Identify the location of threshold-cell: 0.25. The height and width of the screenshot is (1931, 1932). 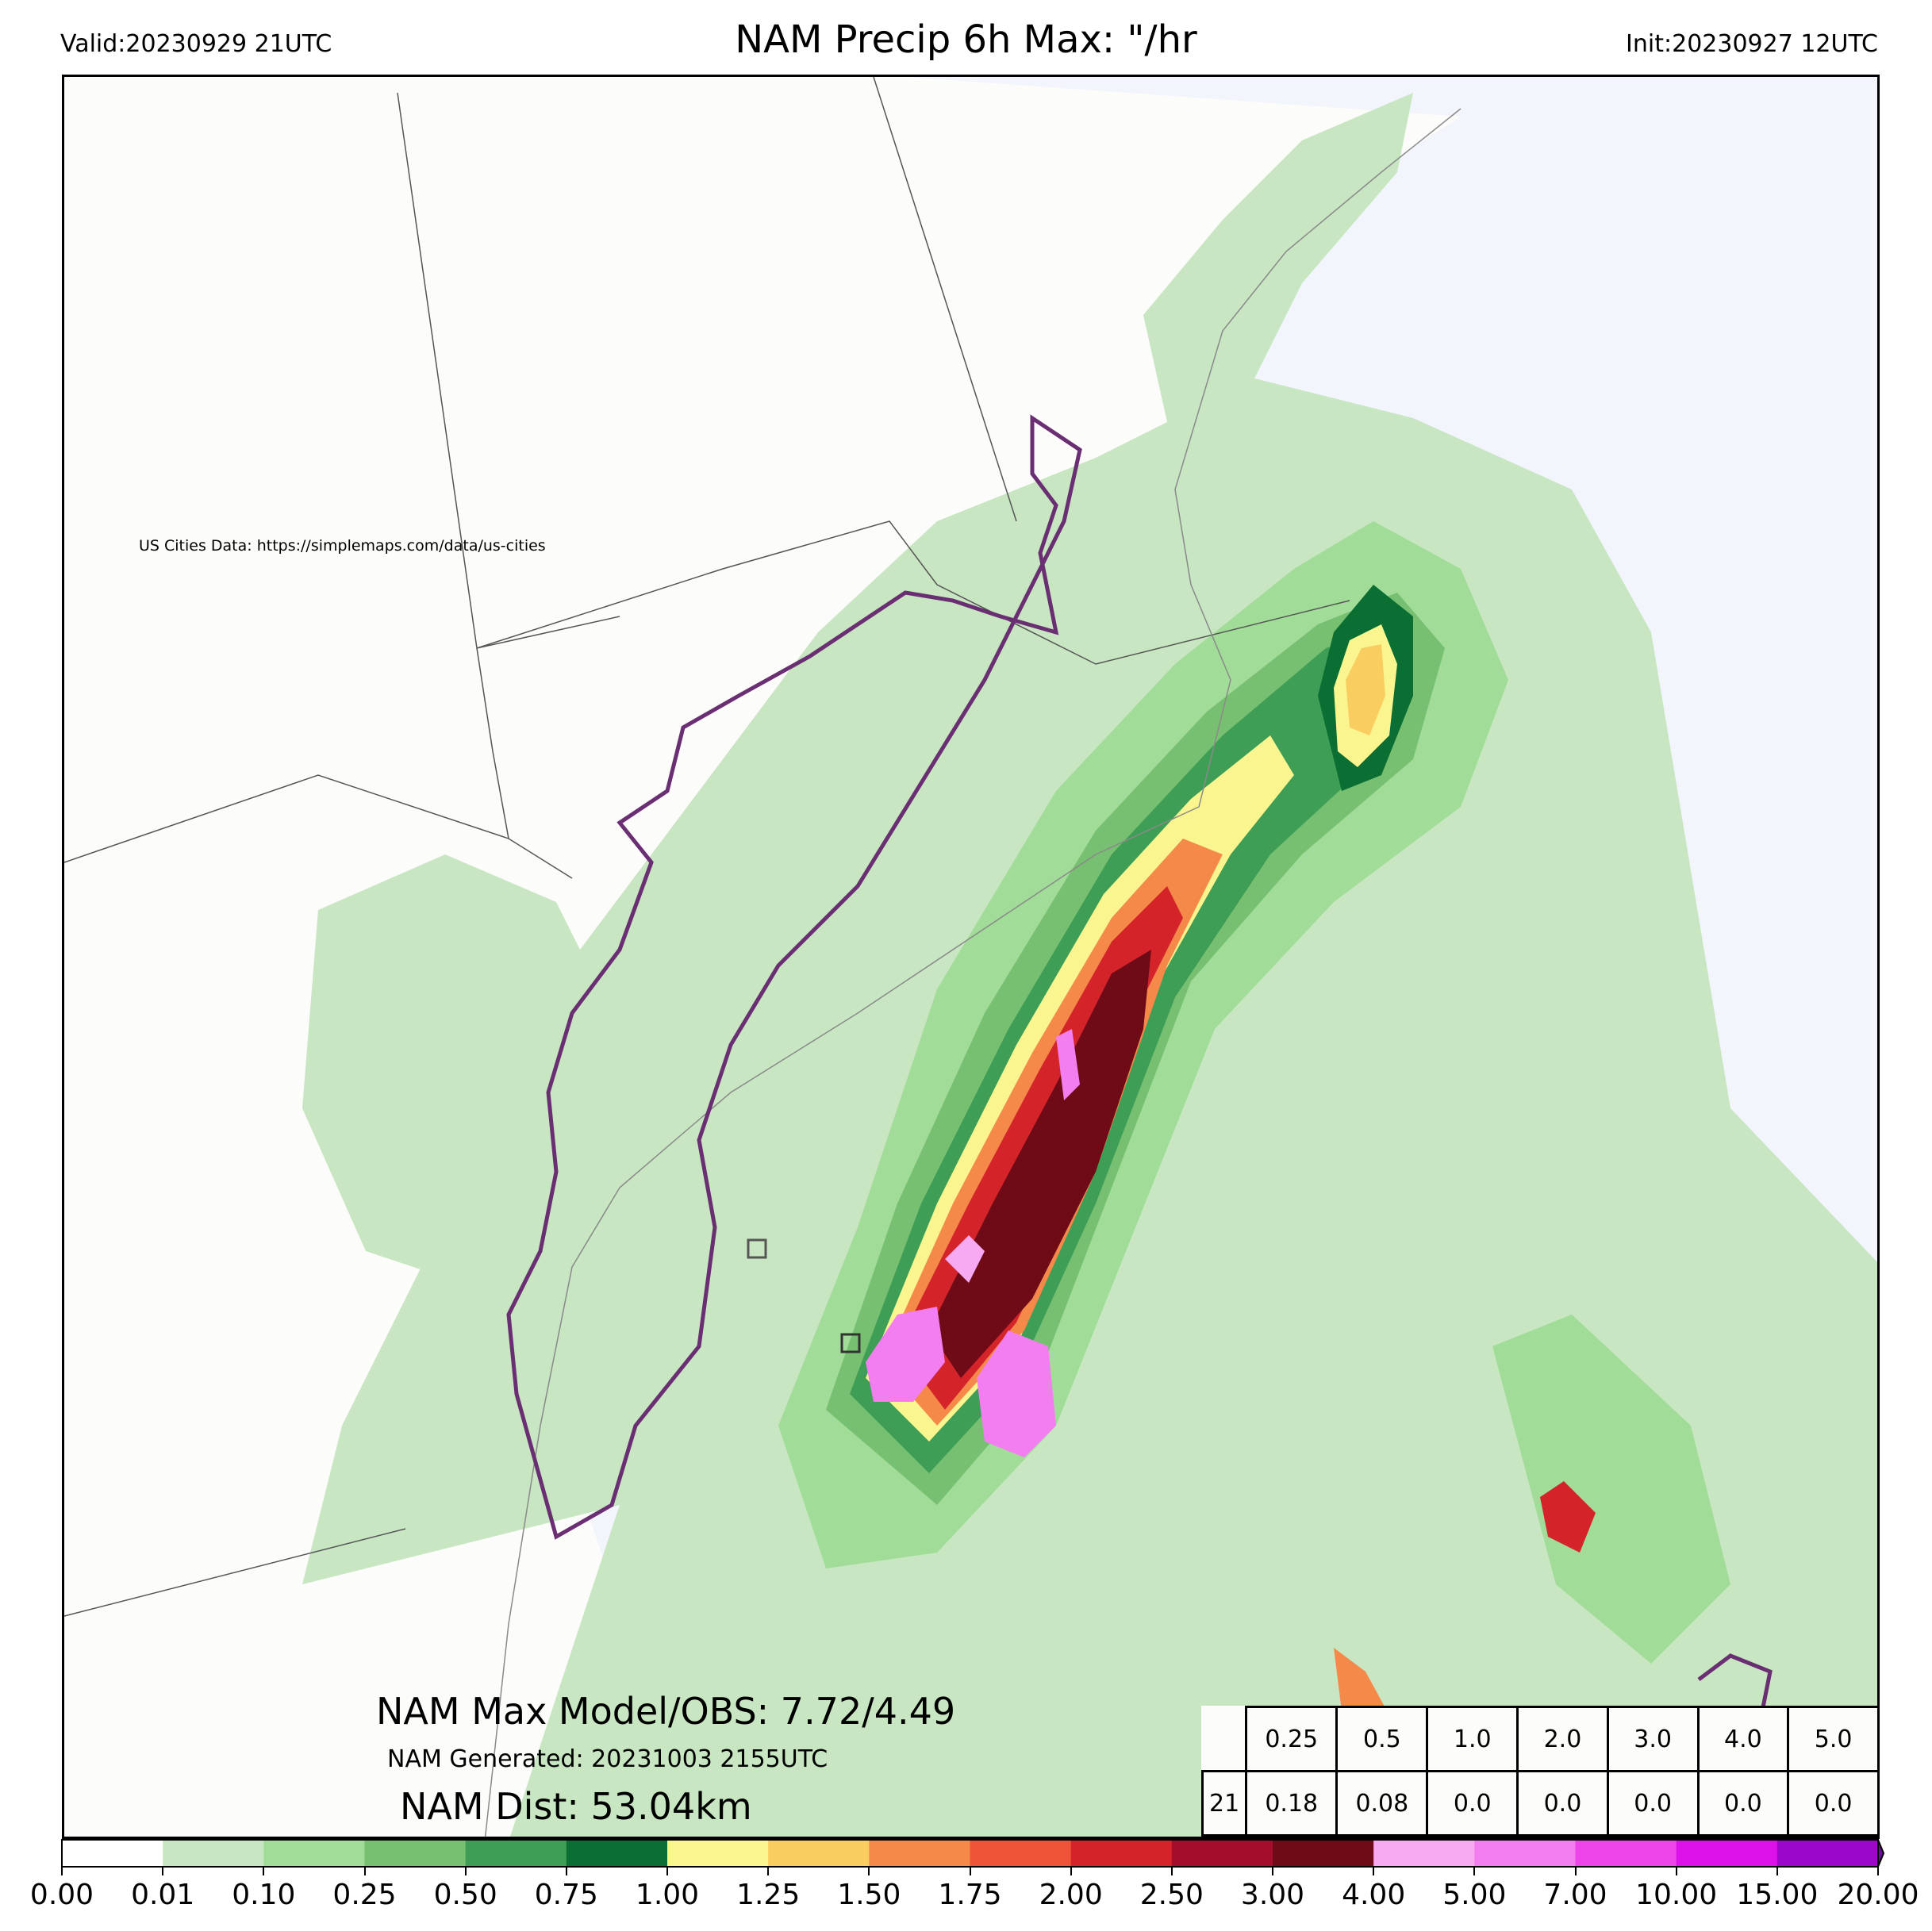
(1292, 1739).